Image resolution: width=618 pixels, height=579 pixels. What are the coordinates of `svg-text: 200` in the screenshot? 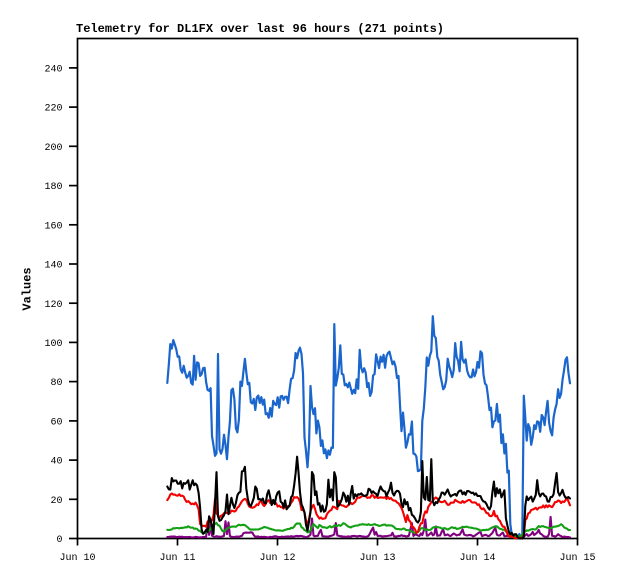 It's located at (53, 148).